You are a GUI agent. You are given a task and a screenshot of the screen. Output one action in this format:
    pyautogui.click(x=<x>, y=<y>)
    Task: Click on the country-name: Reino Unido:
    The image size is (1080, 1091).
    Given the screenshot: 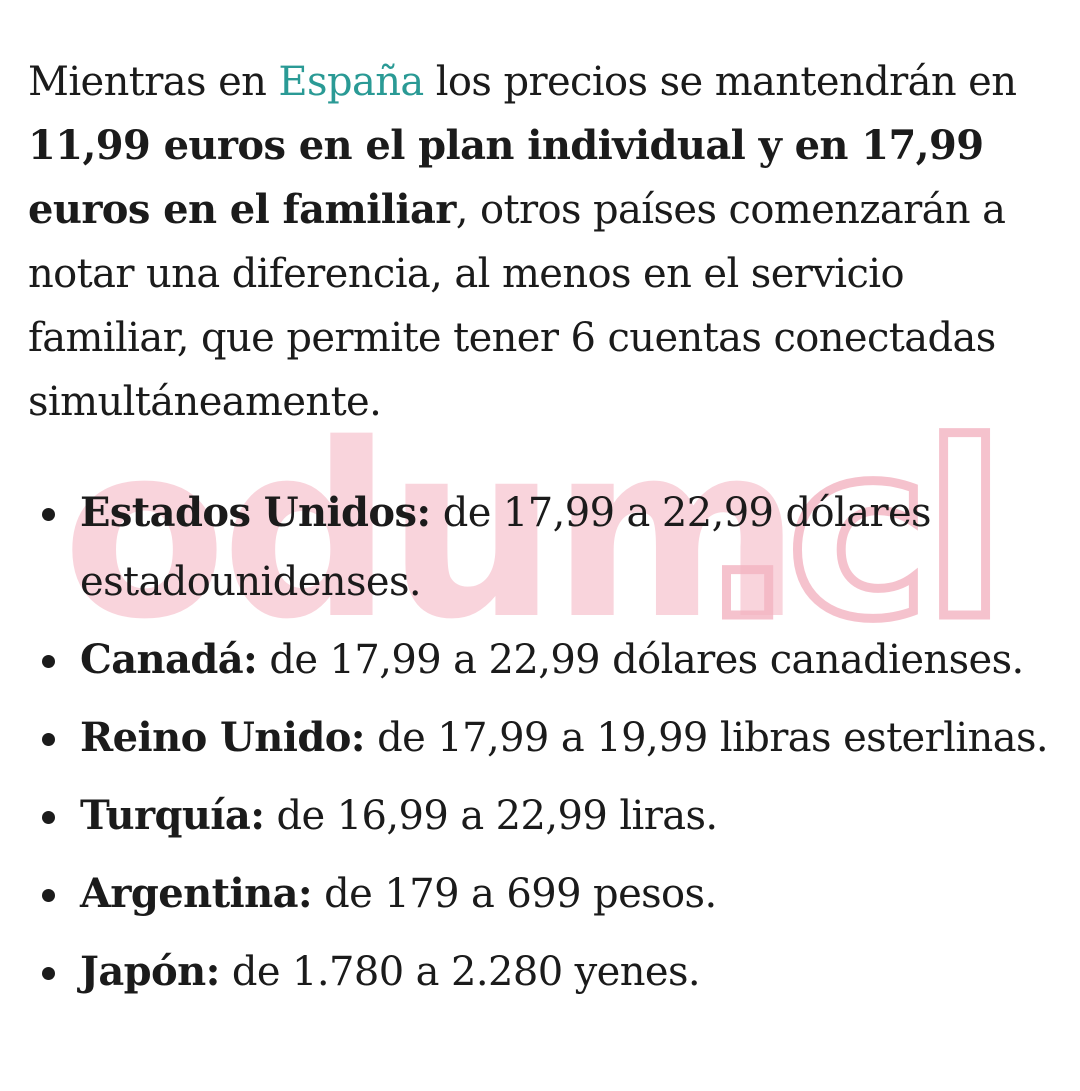 What is the action you would take?
    pyautogui.click(x=223, y=737)
    